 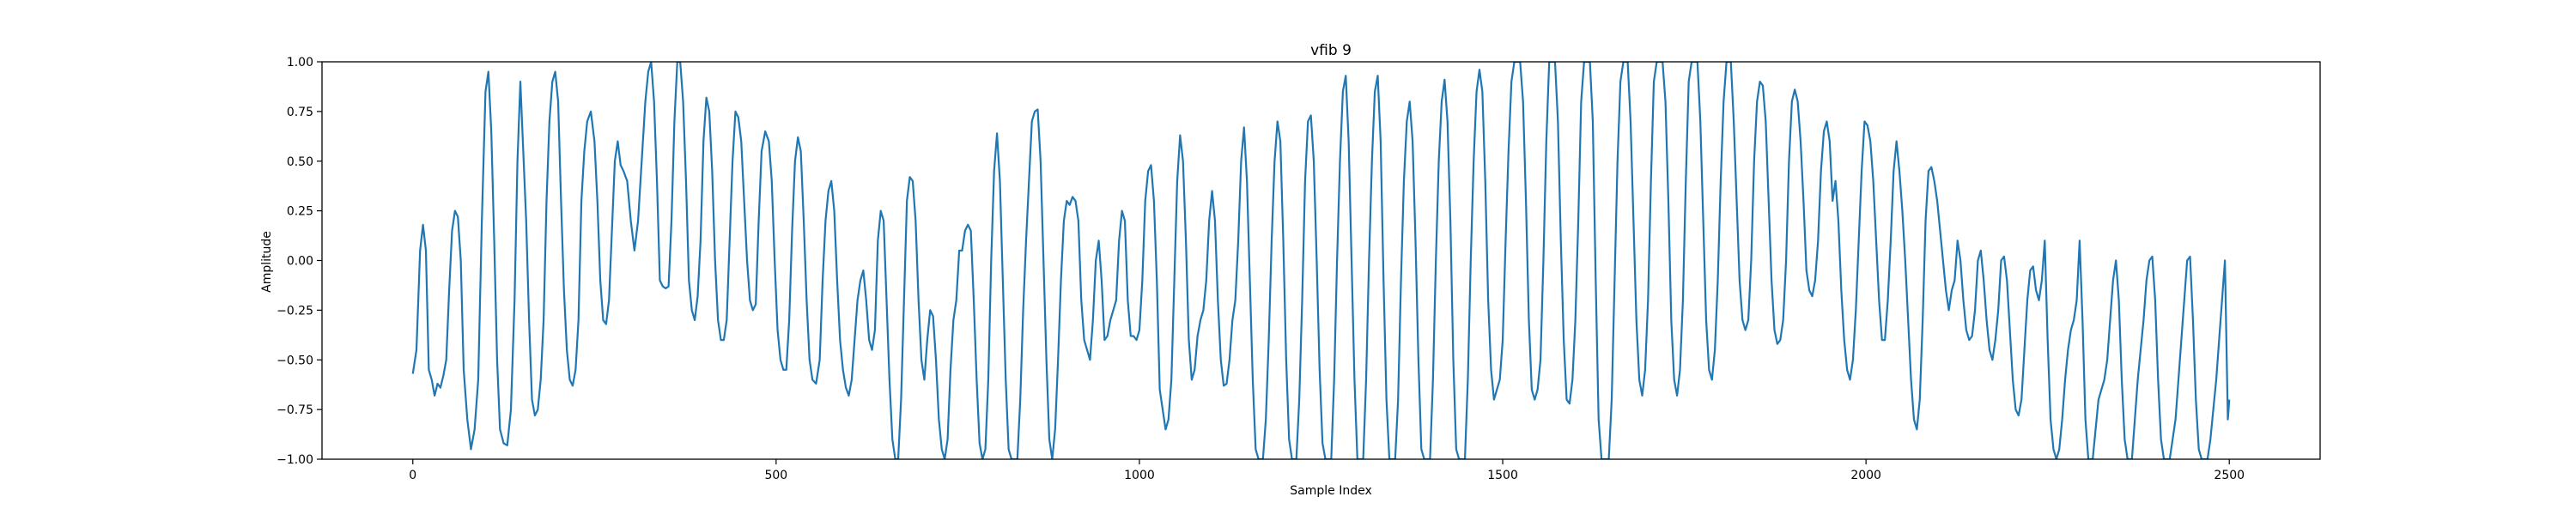 What do you see at coordinates (1327, 470) in the screenshot?
I see `x-axis: 0 500 1000 1500 2000 2500` at bounding box center [1327, 470].